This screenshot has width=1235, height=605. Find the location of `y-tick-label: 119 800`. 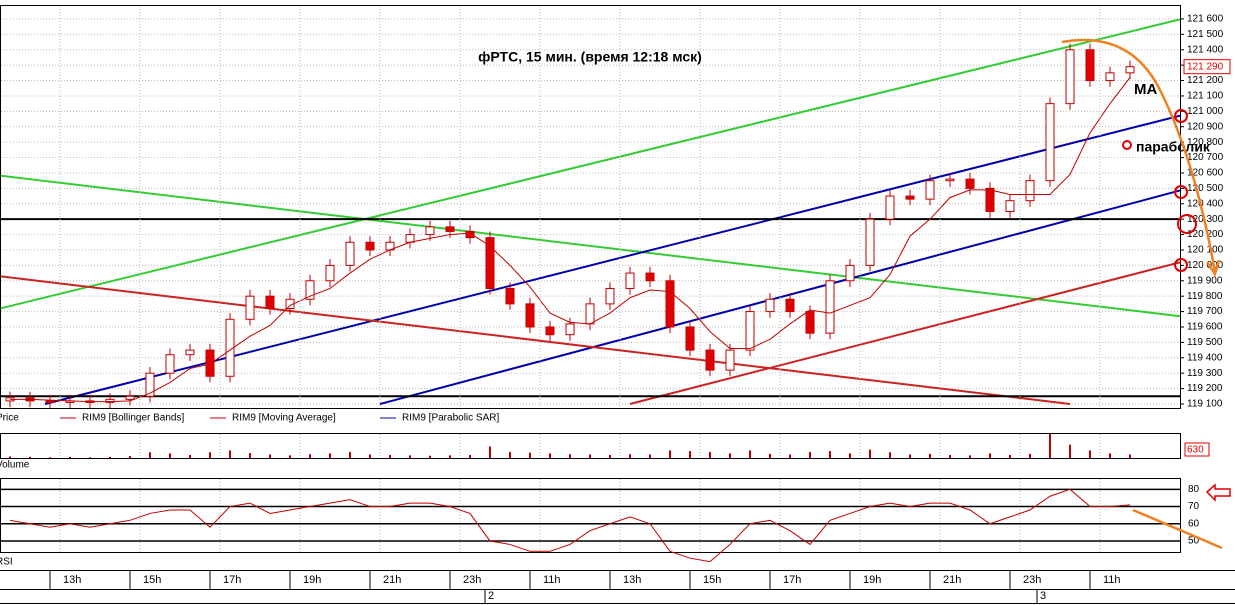

y-tick-label: 119 800 is located at coordinates (1205, 296).